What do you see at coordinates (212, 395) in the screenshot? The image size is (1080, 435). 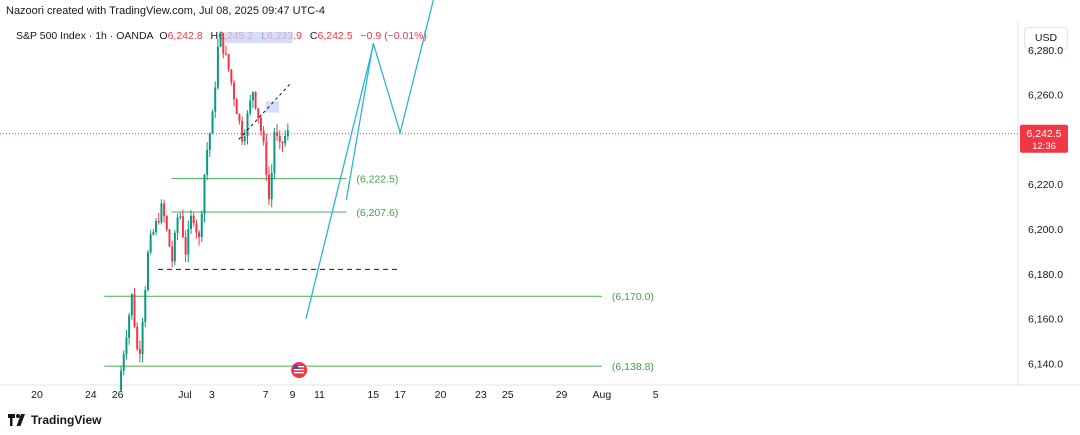 I see `x-tick-label-4: 3` at bounding box center [212, 395].